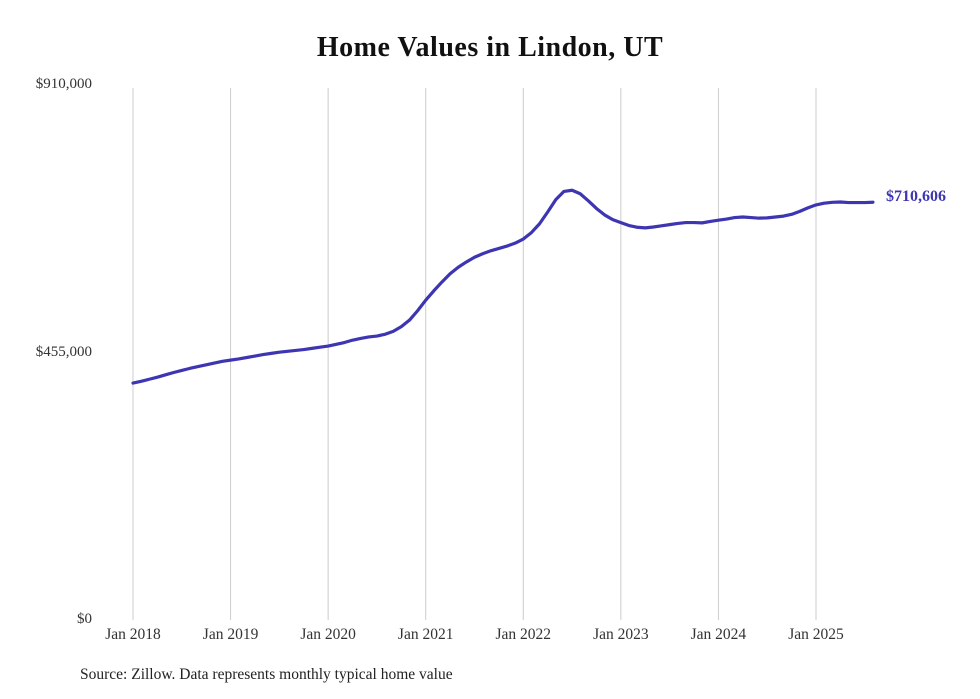  Describe the element at coordinates (84, 619) in the screenshot. I see `y-axis-label-0: $0` at that location.